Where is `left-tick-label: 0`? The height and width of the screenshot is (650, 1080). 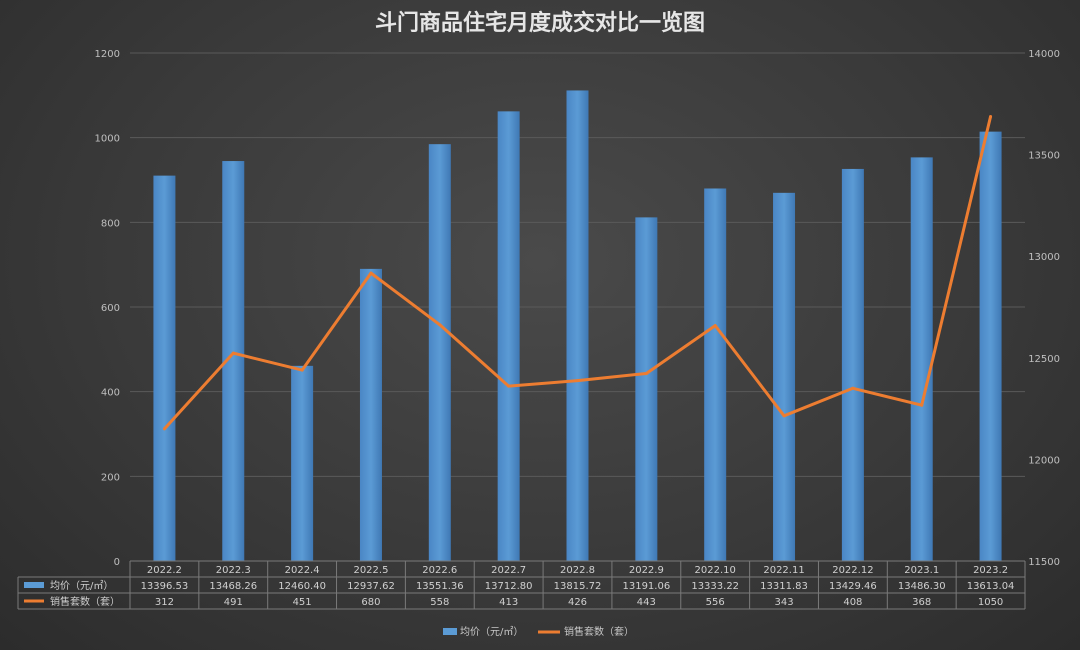
left-tick-label: 0 is located at coordinates (117, 562).